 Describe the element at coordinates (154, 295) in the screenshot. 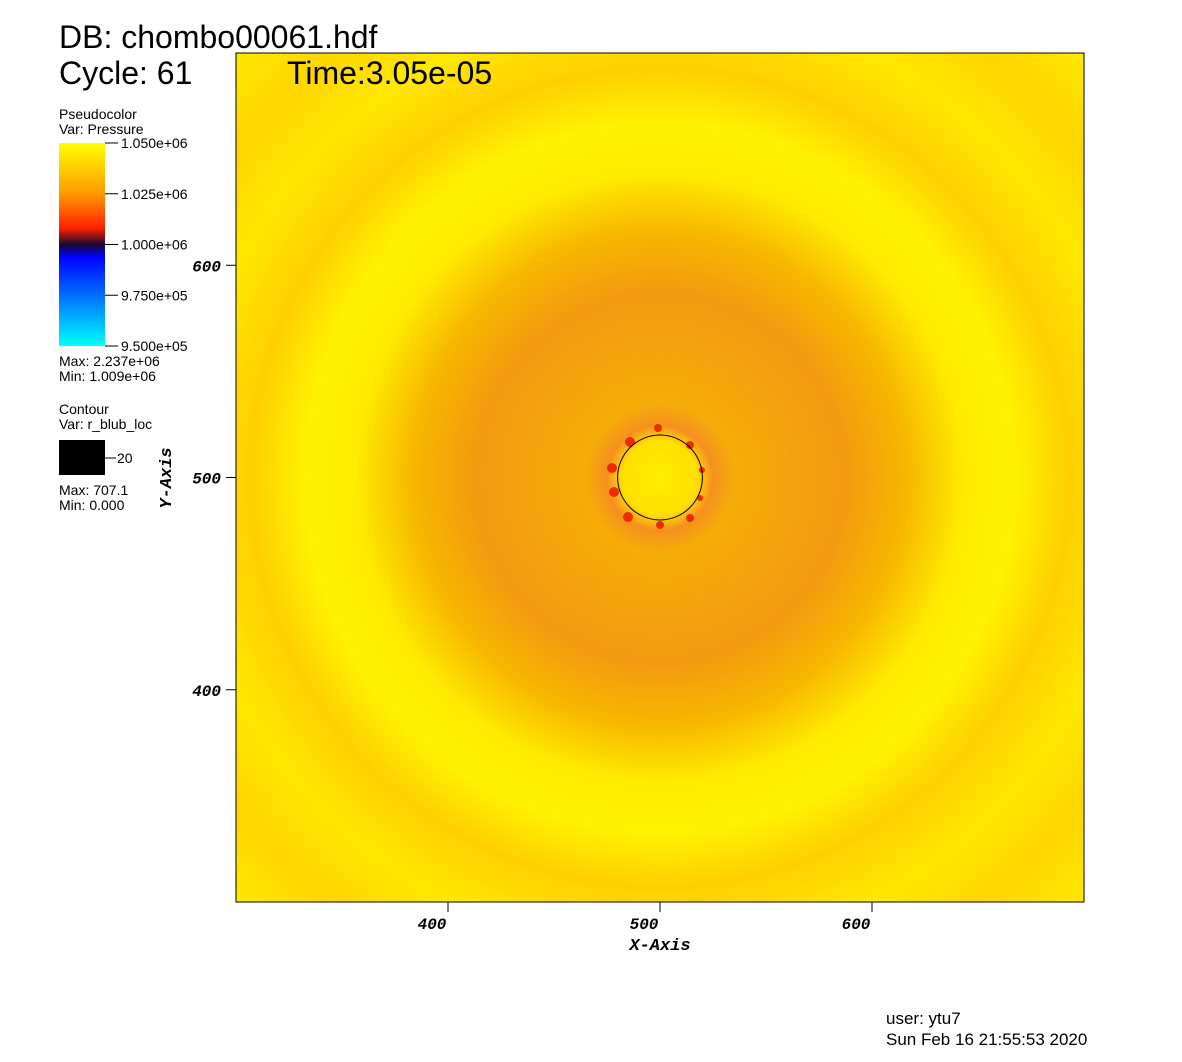

I see `colorbar-label: 9.750e+05` at that location.